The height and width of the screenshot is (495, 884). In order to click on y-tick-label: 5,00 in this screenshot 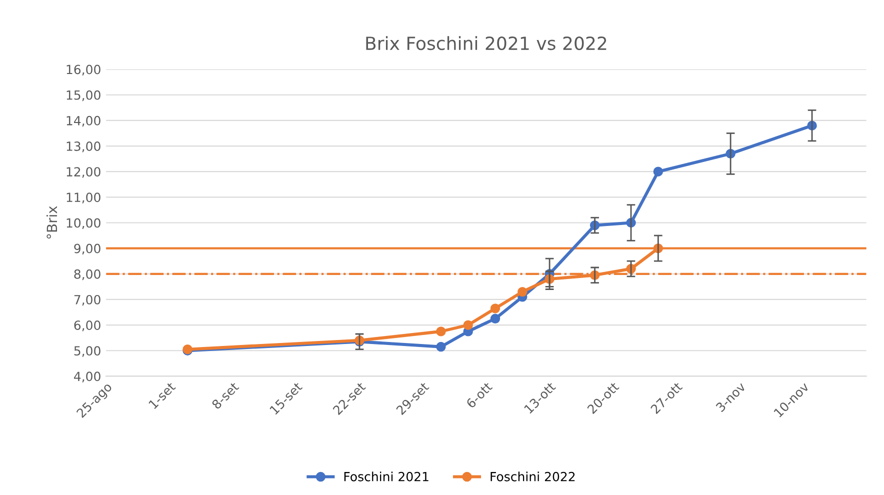, I will do `click(87, 351)`.